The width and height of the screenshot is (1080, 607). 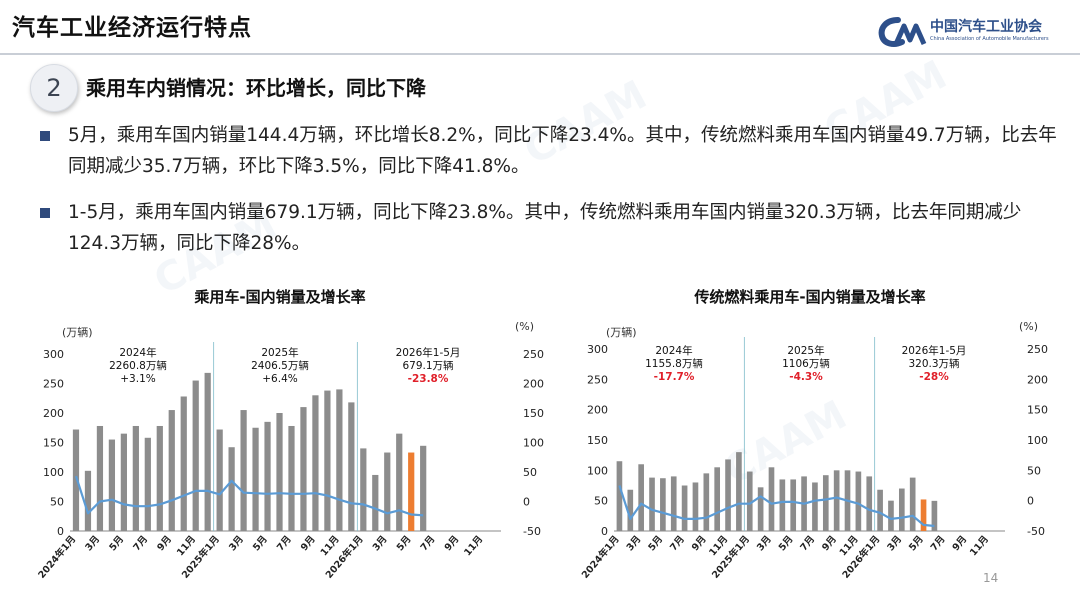 I want to click on annotation-text: 1106万辆, so click(x=806, y=363).